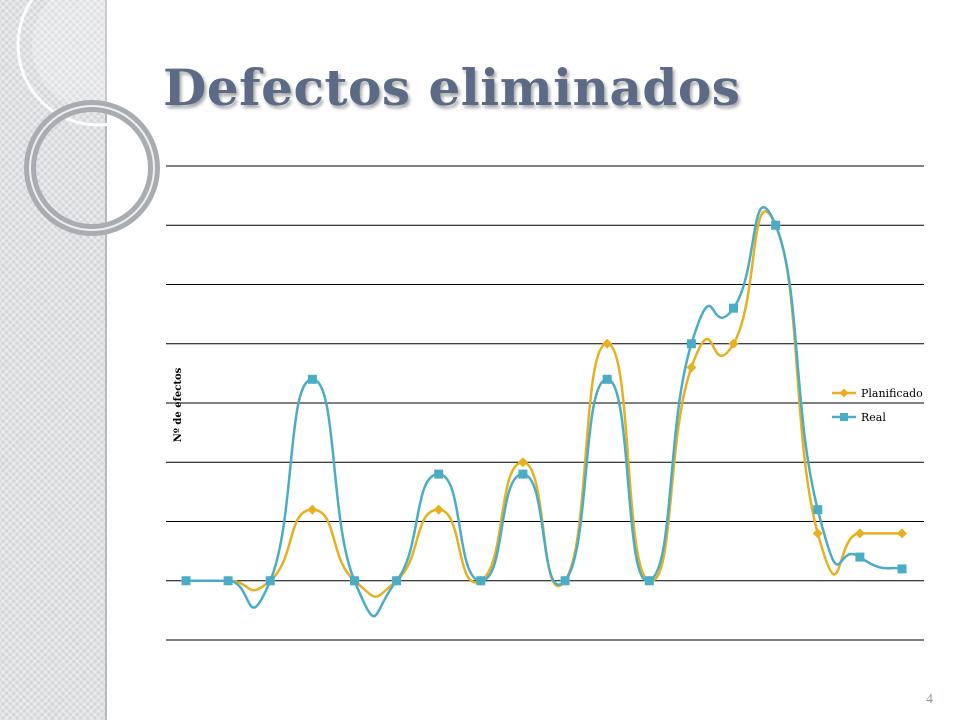  I want to click on slide-title: Defectos eliminados, so click(452, 87).